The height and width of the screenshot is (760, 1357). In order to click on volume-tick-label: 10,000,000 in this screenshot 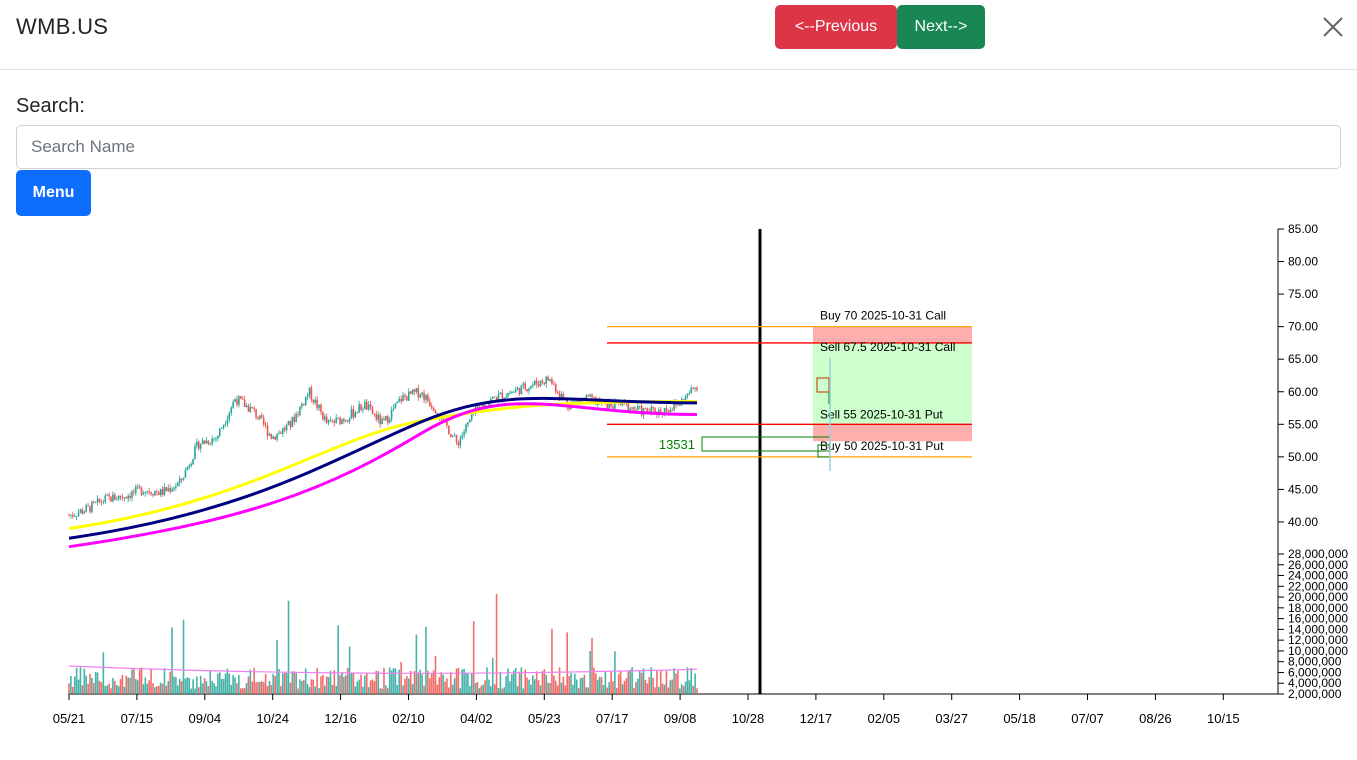, I will do `click(1318, 651)`.